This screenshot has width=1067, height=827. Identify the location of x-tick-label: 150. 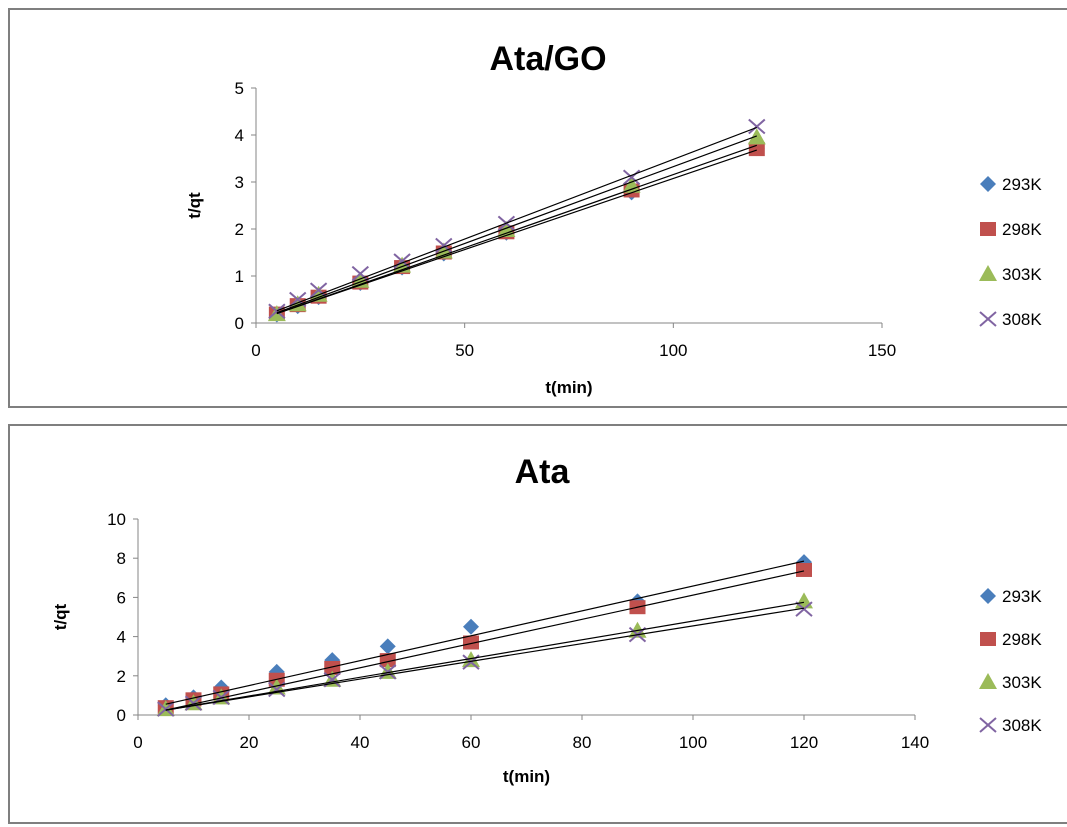
(882, 350).